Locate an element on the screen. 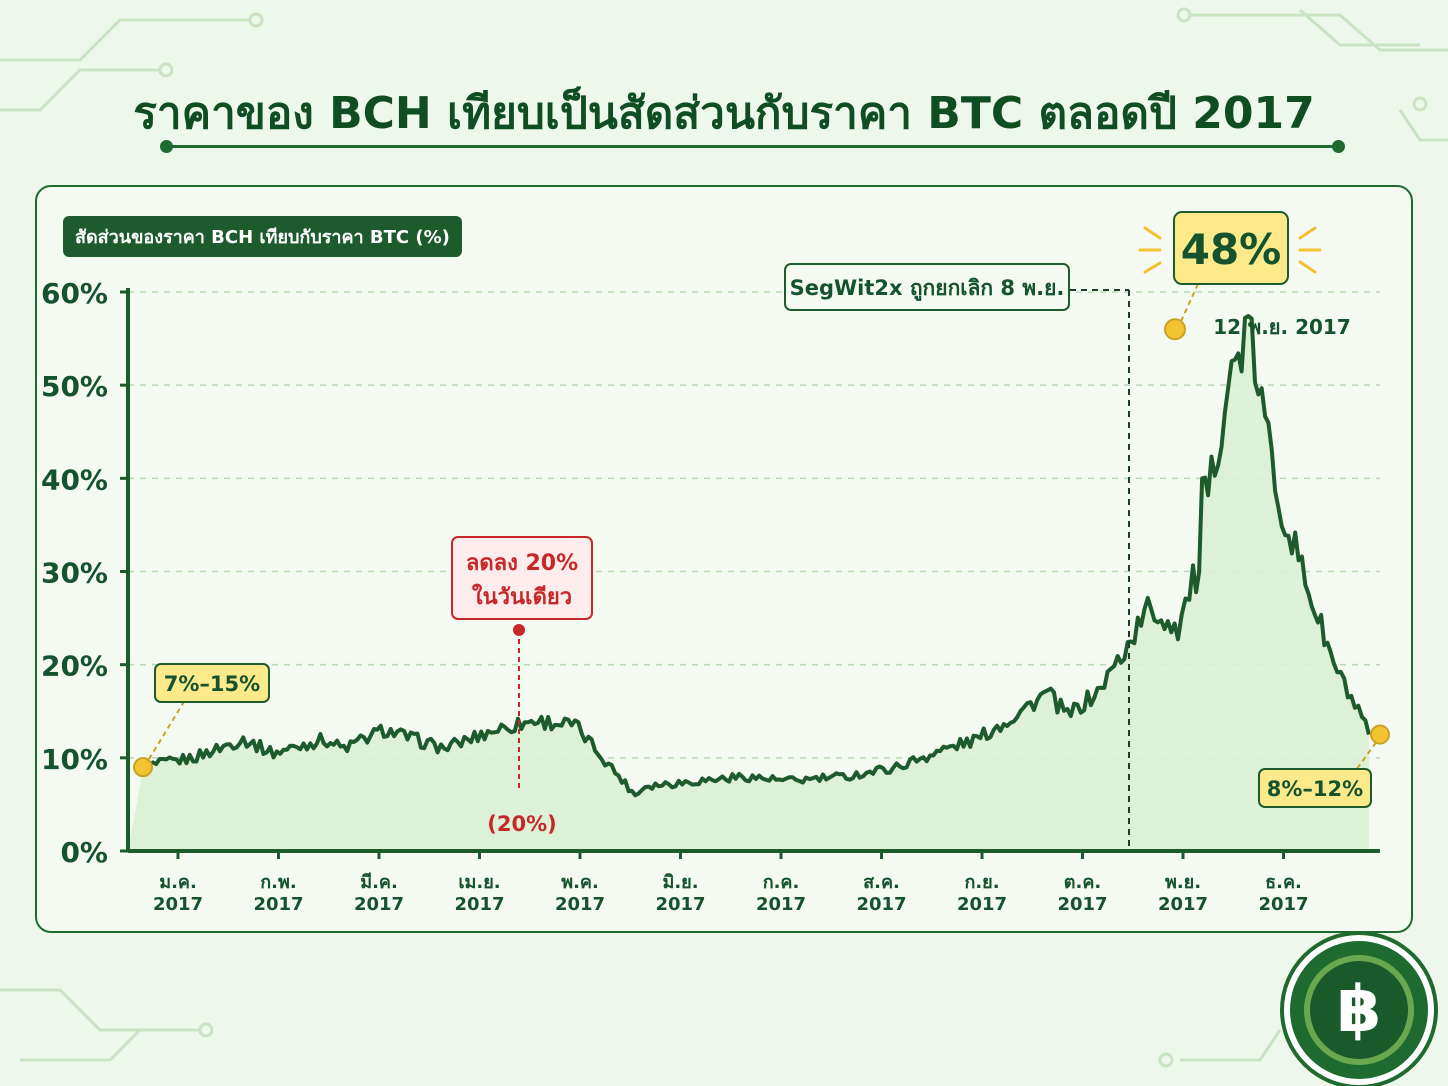 The height and width of the screenshot is (1086, 1448). end-callout-box is located at coordinates (1315, 788).